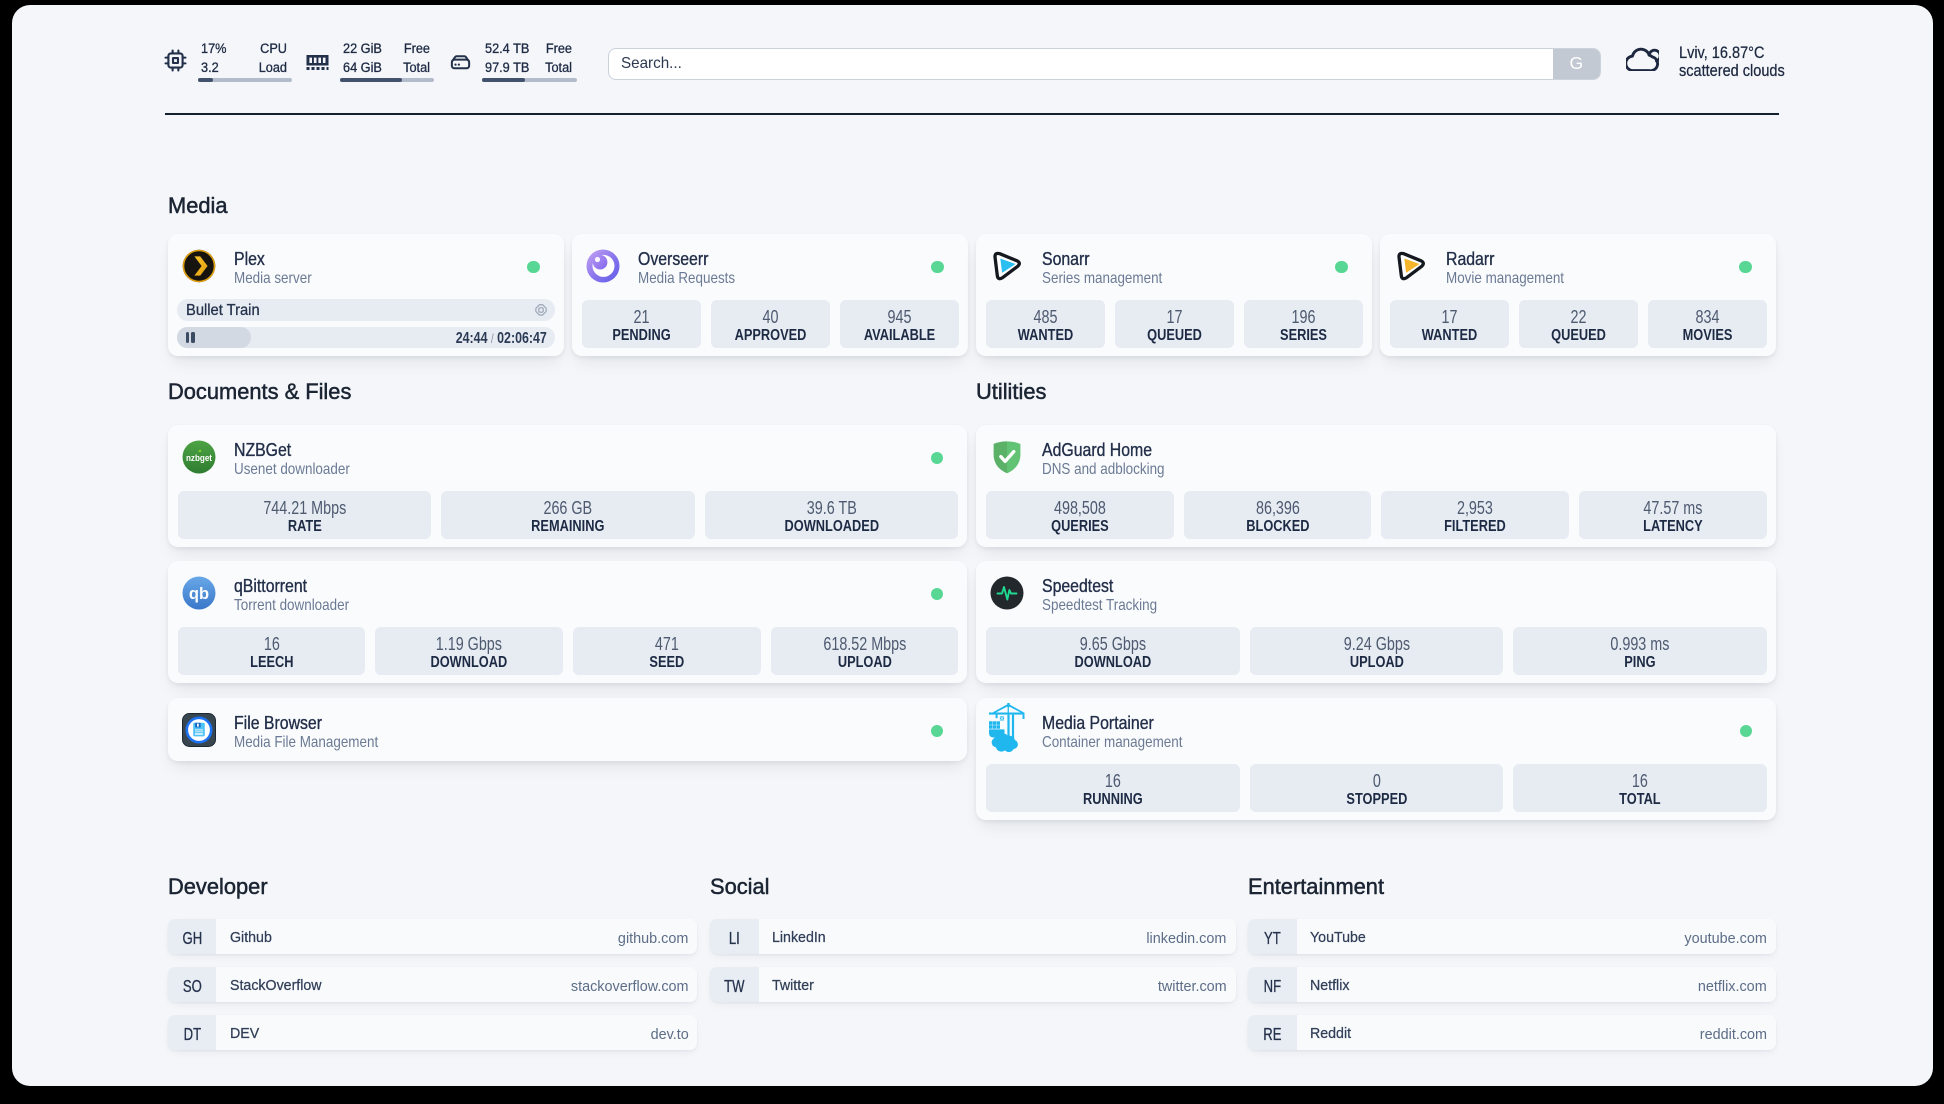 This screenshot has height=1104, width=1944. Describe the element at coordinates (199, 458) in the screenshot. I see `svg-text: nzbget` at that location.